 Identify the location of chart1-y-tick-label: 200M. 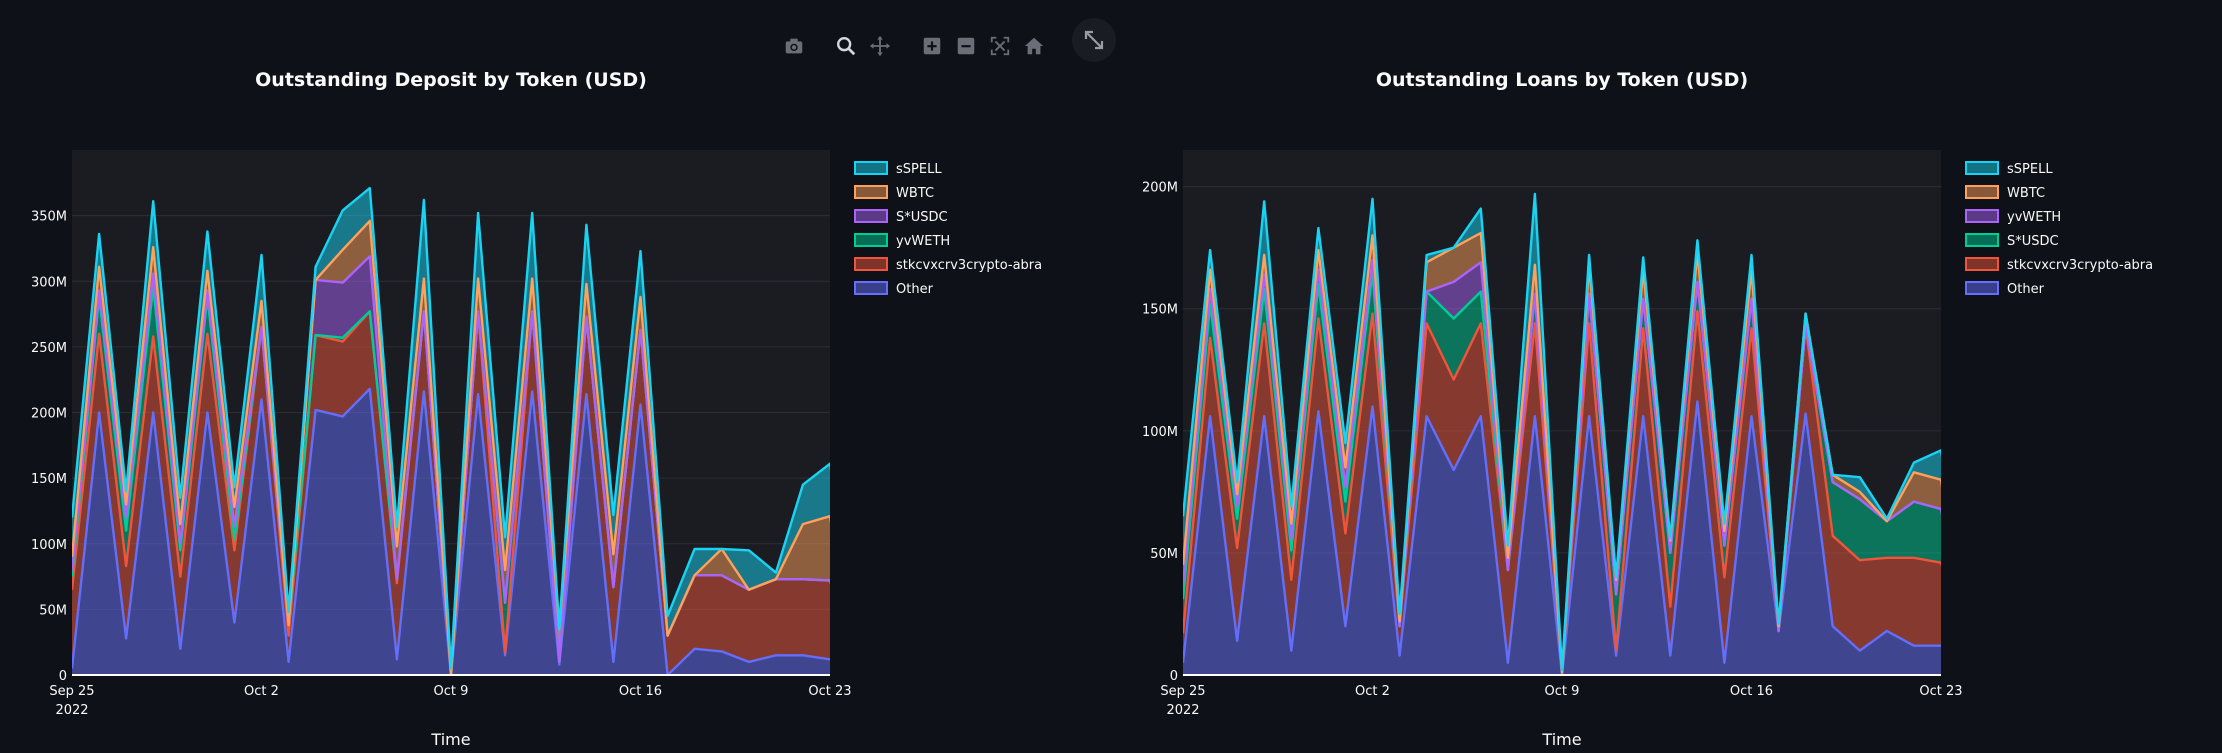
(1160, 188).